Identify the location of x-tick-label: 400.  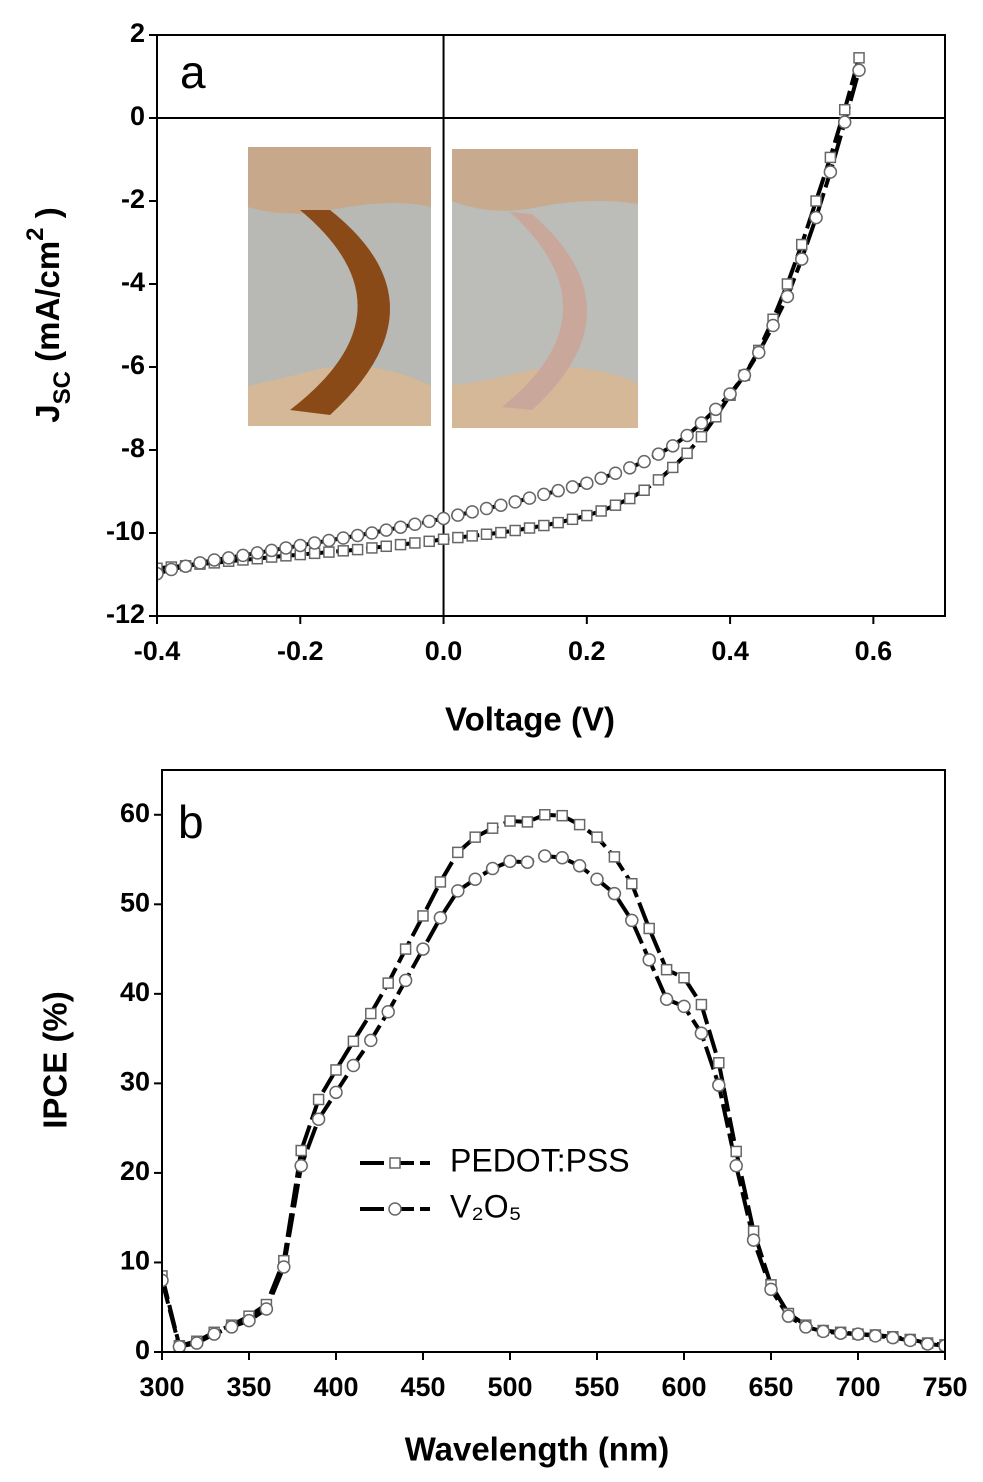
(335, 1387).